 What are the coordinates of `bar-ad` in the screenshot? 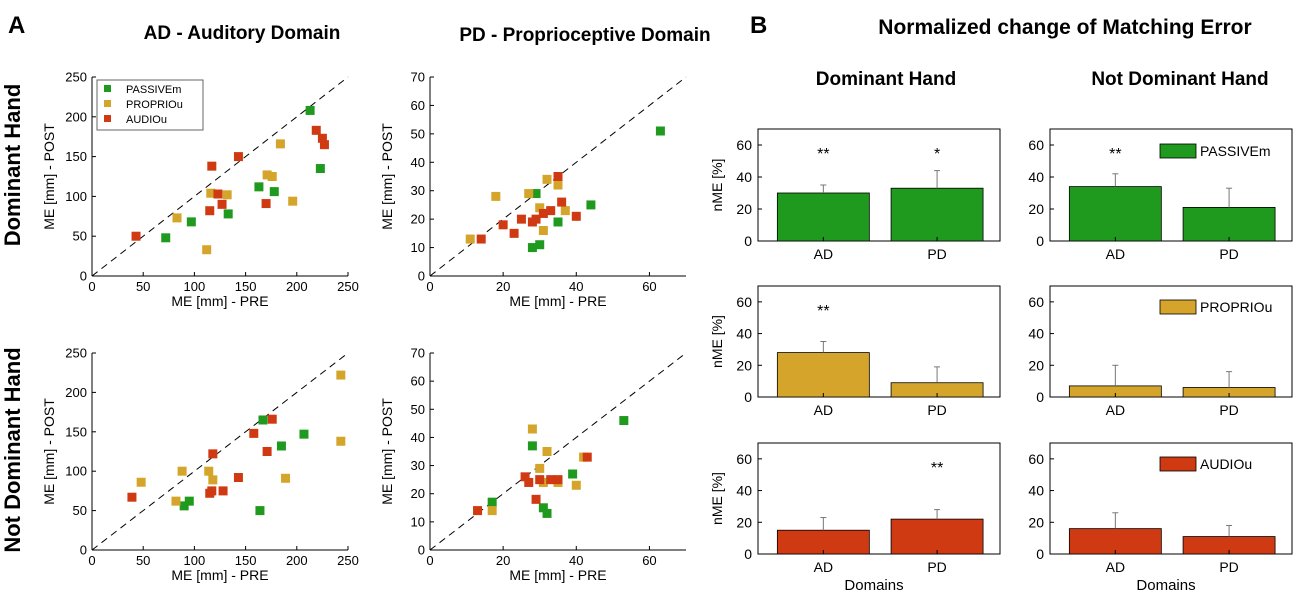 It's located at (823, 375).